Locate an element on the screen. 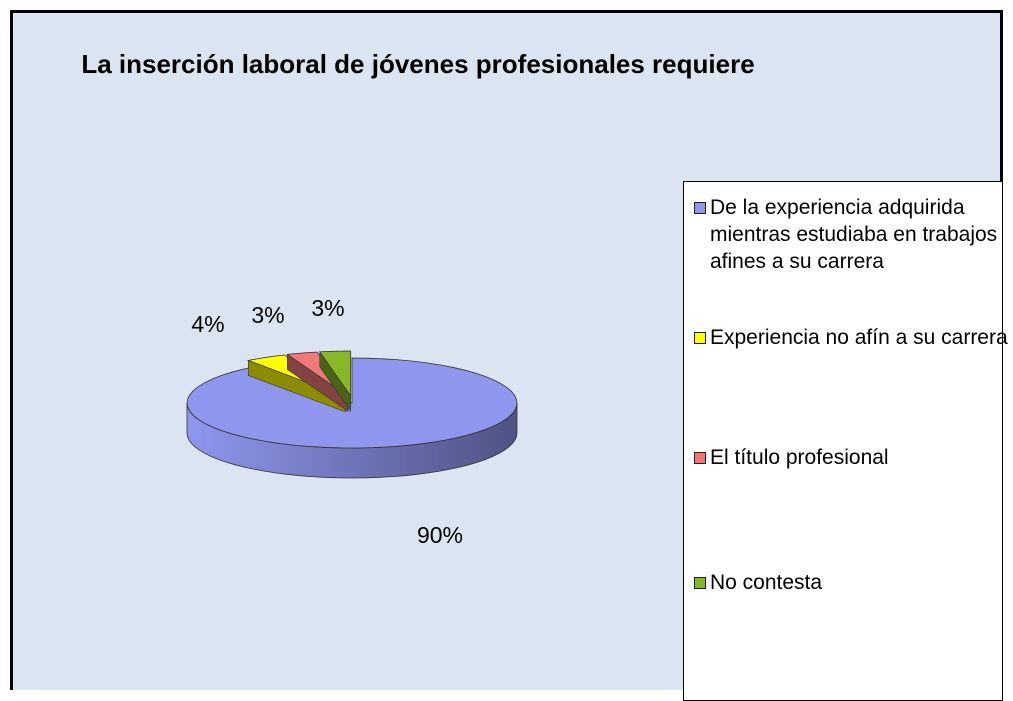 This screenshot has height=701, width=1013. legend-item: El título profesional is located at coordinates (851, 457).